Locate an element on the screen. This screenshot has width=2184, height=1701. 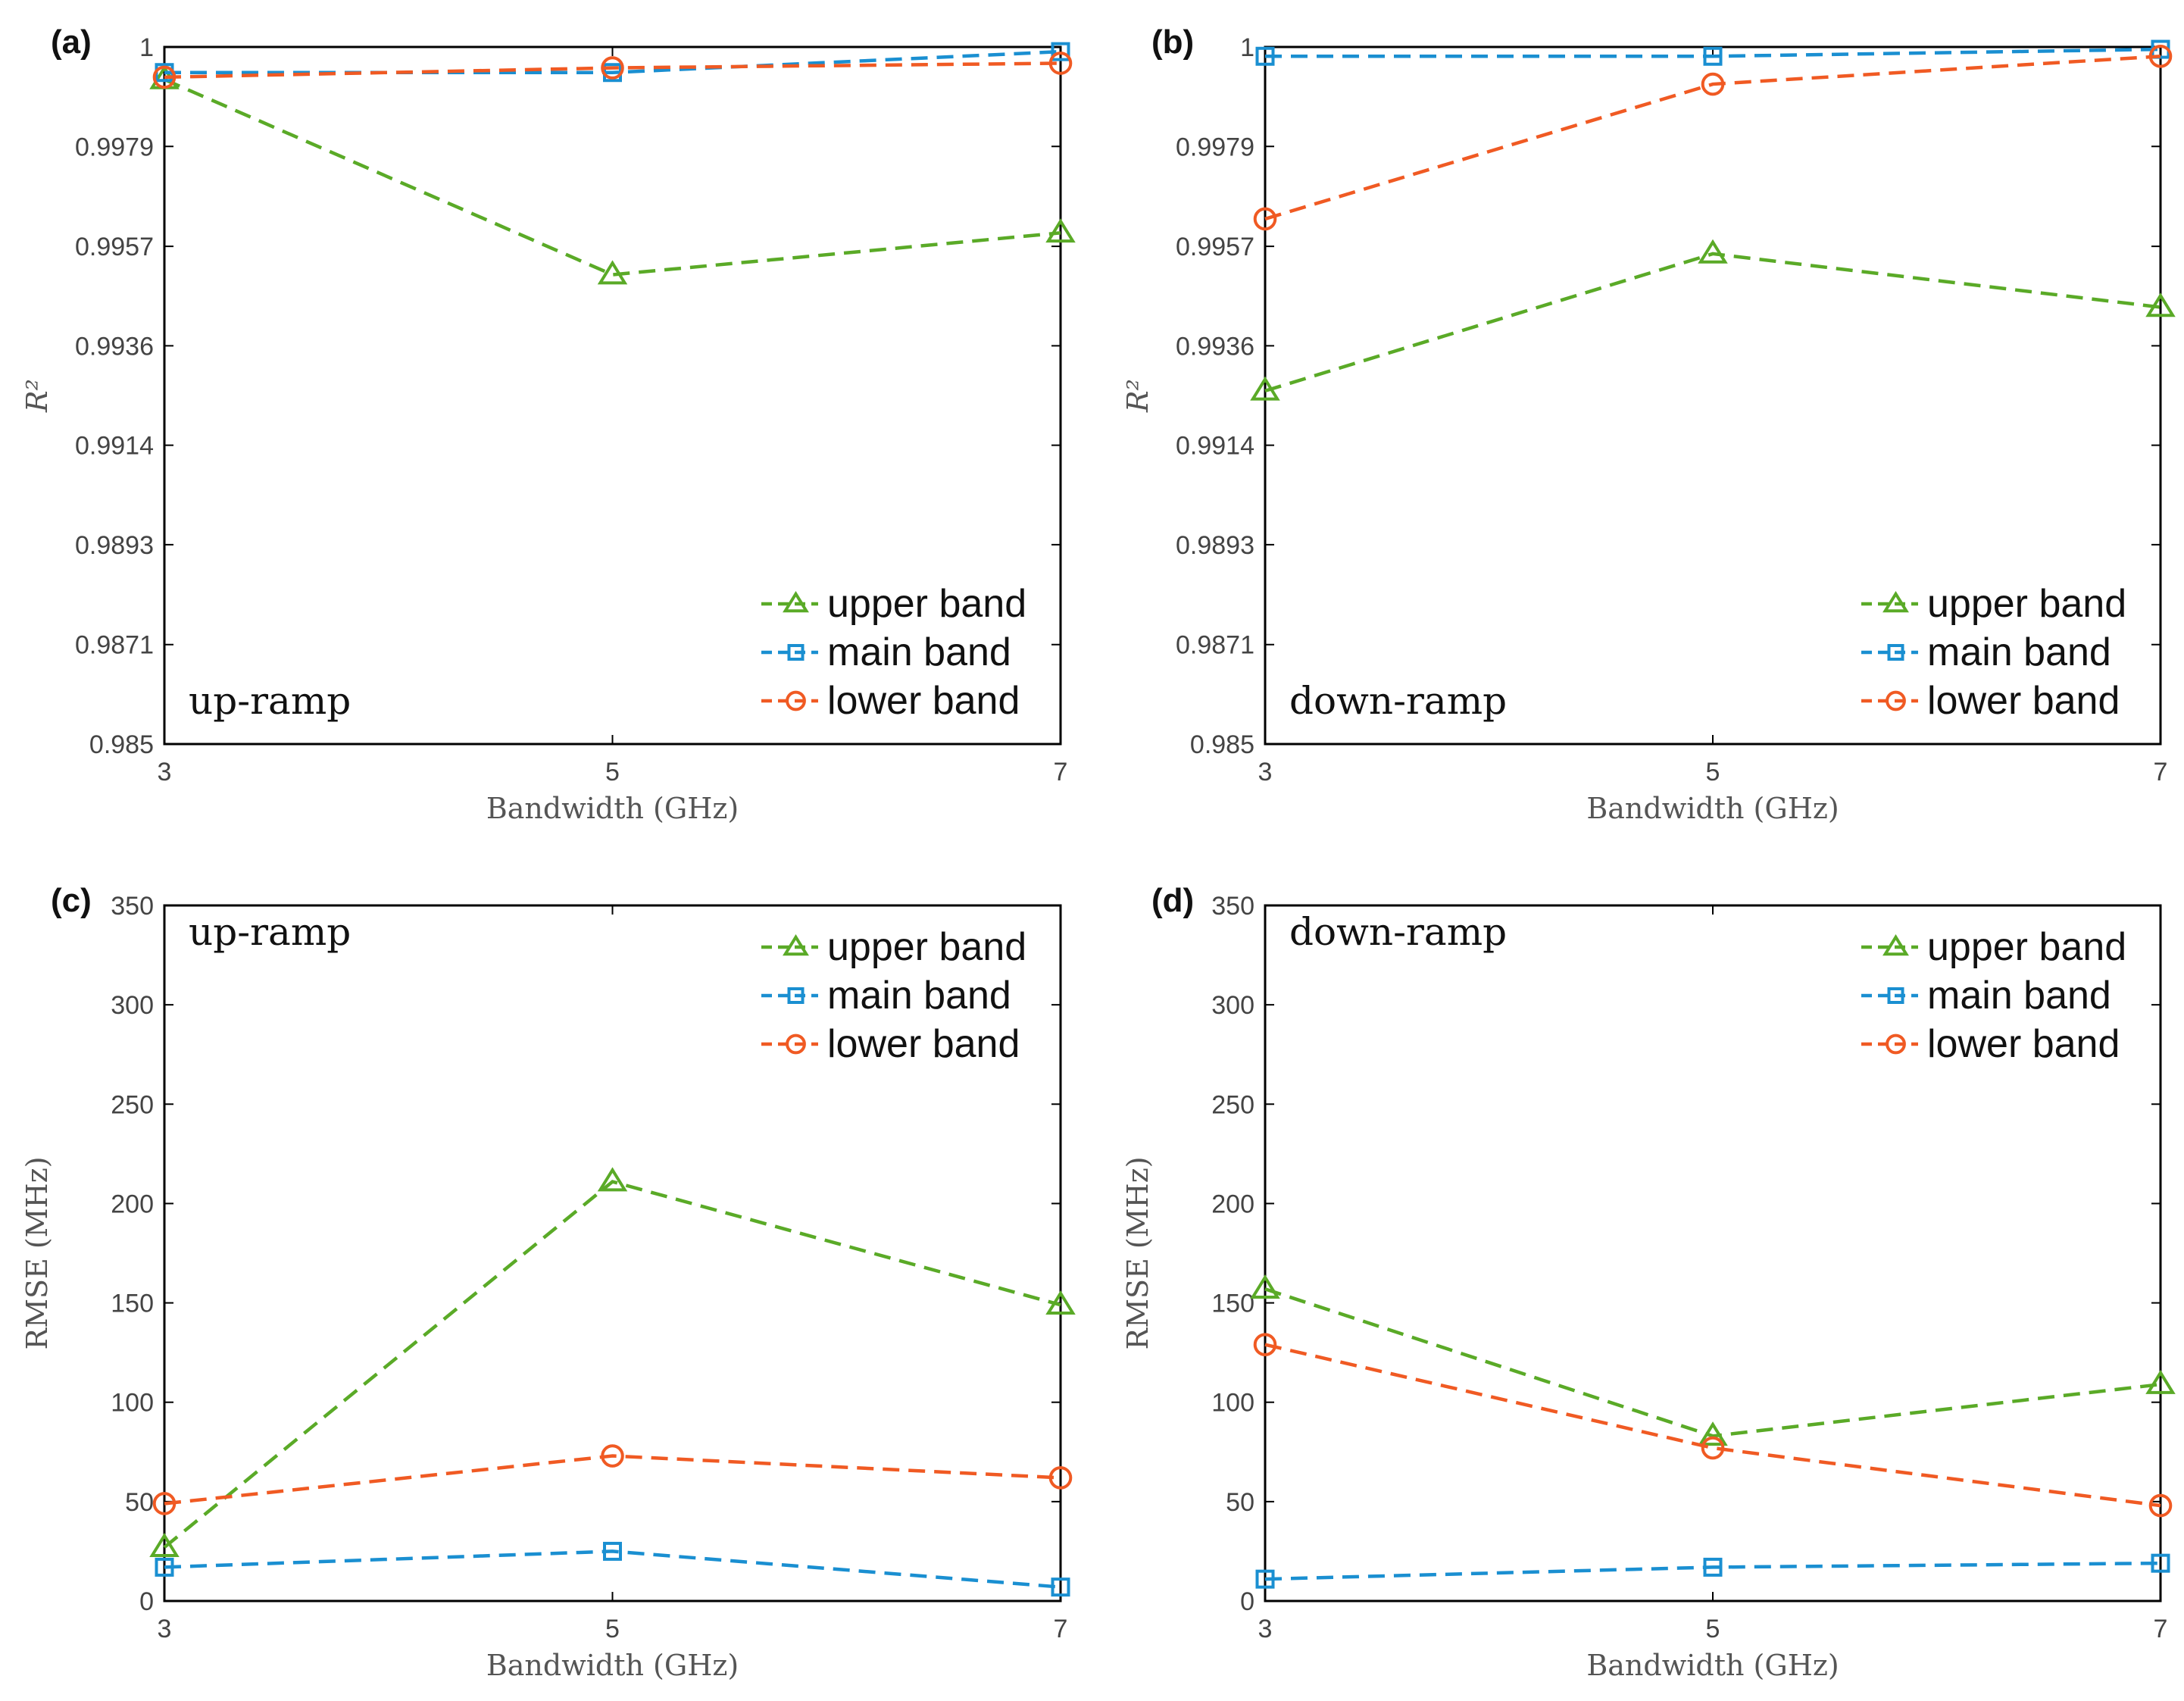
series-line-upper is located at coordinates (1712, 1362).